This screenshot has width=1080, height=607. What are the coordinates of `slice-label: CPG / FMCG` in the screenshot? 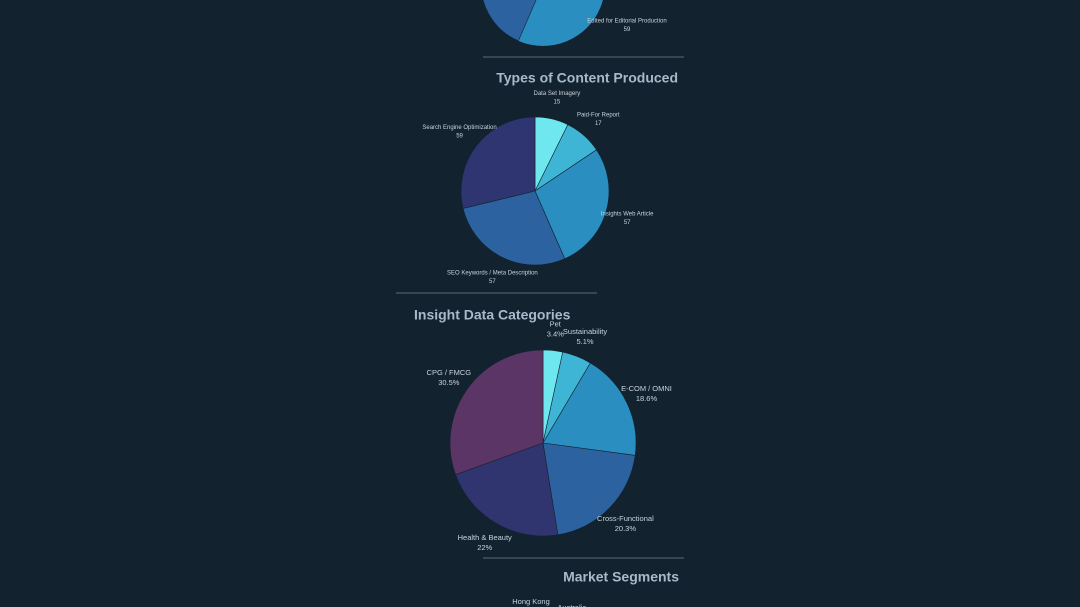 It's located at (449, 372).